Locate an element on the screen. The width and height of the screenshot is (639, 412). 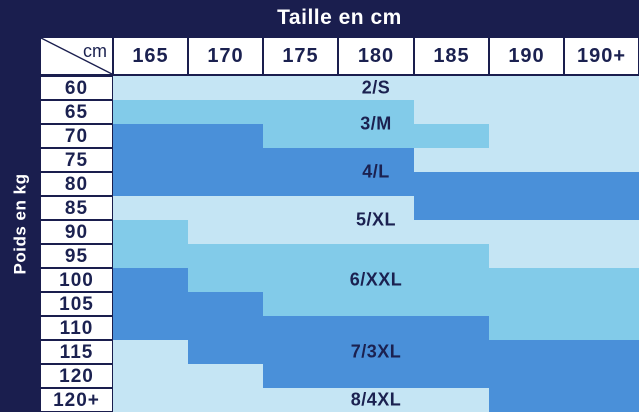
zone-label-5-xl: 5/XL is located at coordinates (376, 219).